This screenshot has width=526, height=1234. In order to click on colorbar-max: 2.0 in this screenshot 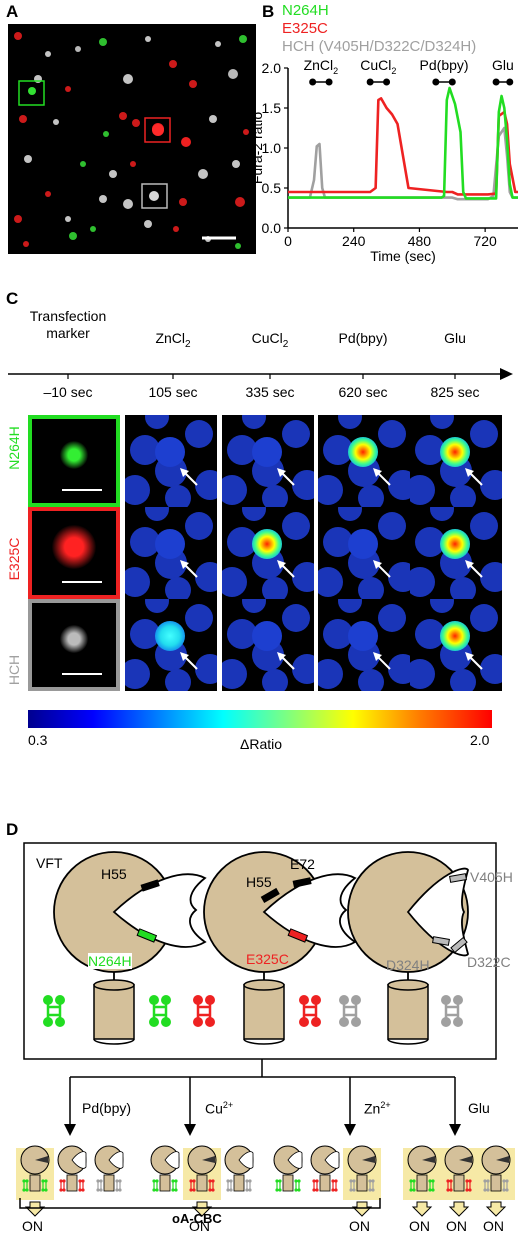, I will do `click(480, 740)`.